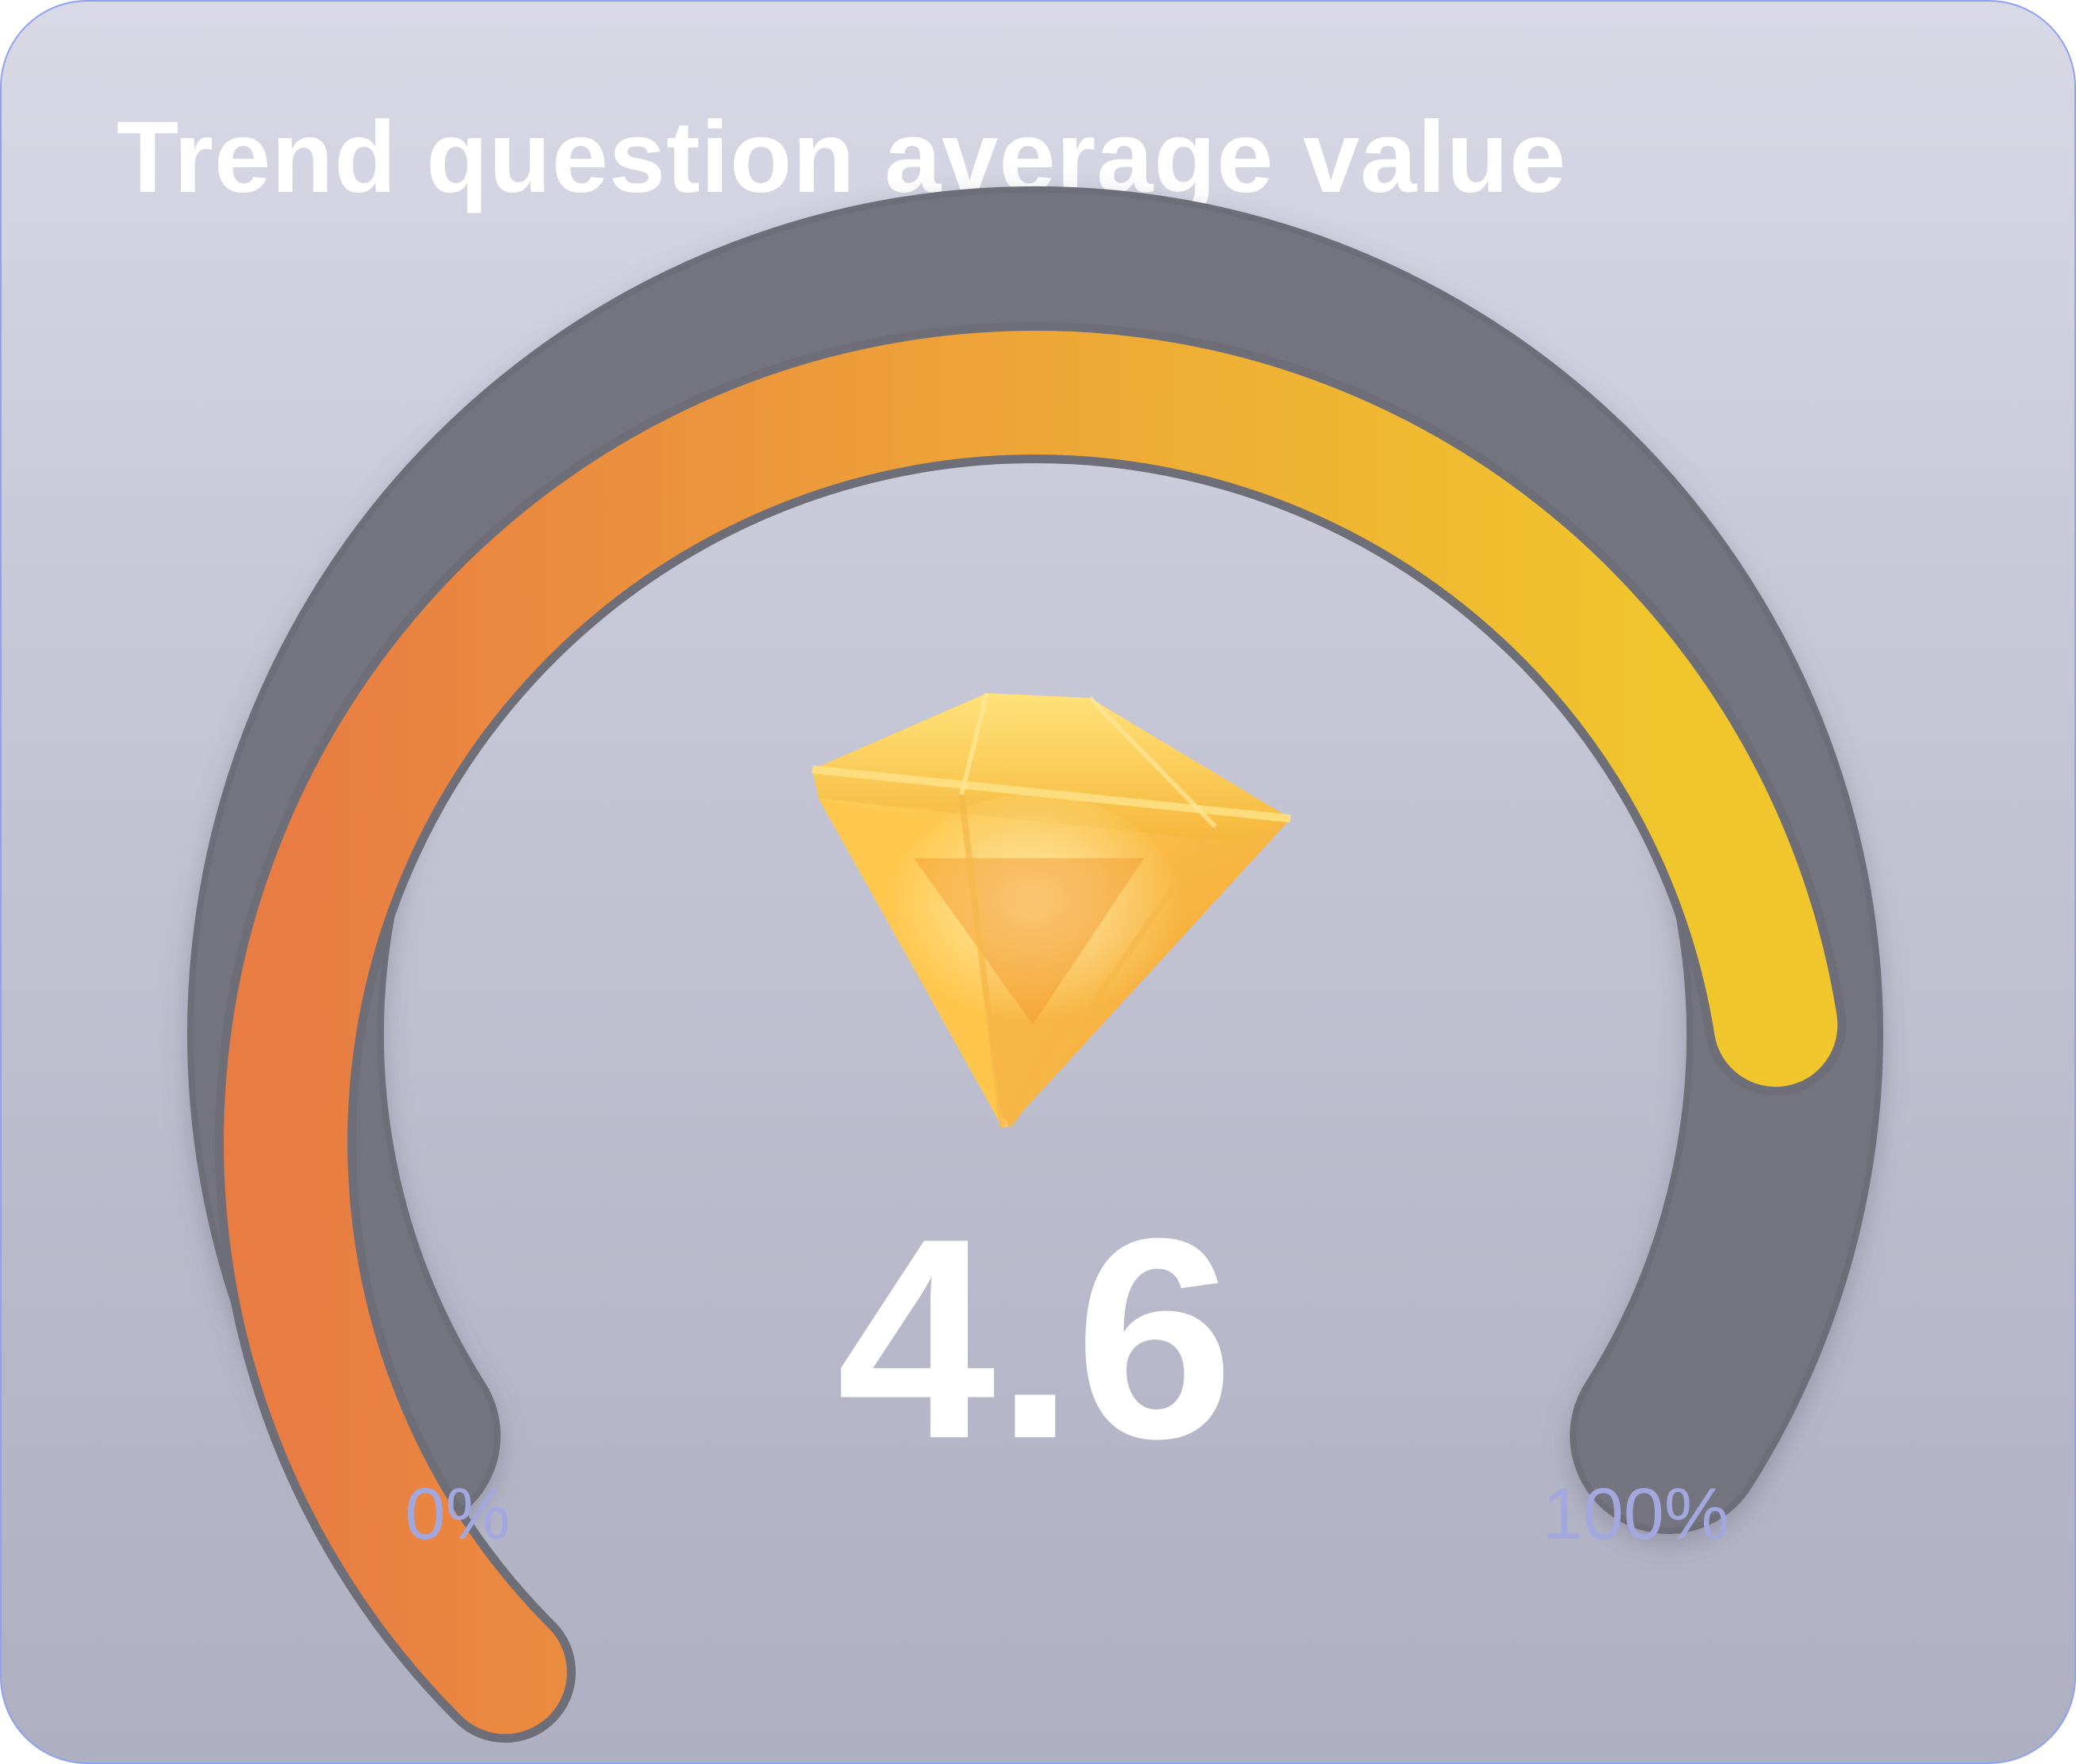  Describe the element at coordinates (842, 157) in the screenshot. I see `widget-title: Trend question average value` at that location.